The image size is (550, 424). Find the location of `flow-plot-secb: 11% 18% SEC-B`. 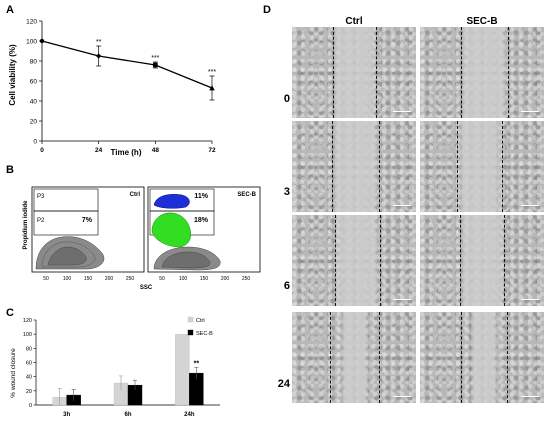

flow-plot-secb: 11% 18% SEC-B is located at coordinates (204, 229).